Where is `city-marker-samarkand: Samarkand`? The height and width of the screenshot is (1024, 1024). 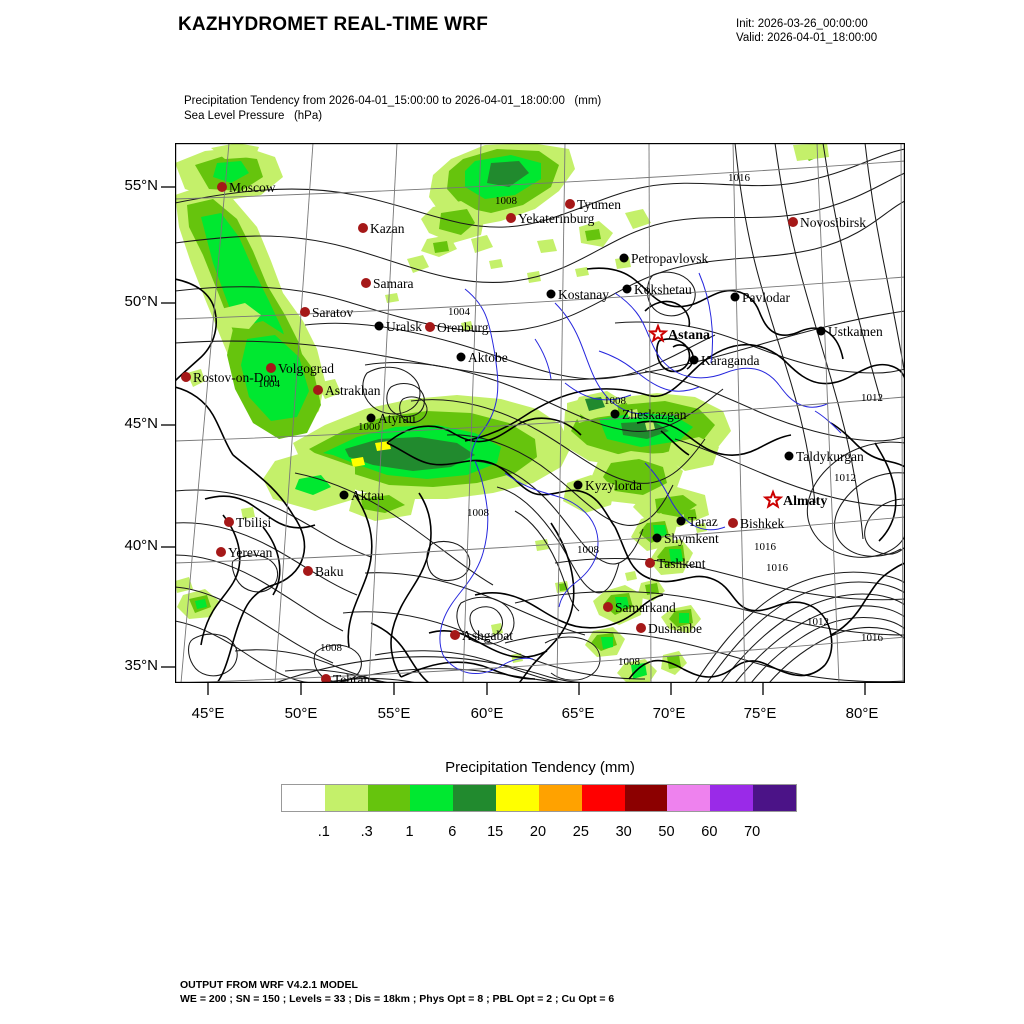
city-marker-samarkand: Samarkand is located at coordinates (639, 607).